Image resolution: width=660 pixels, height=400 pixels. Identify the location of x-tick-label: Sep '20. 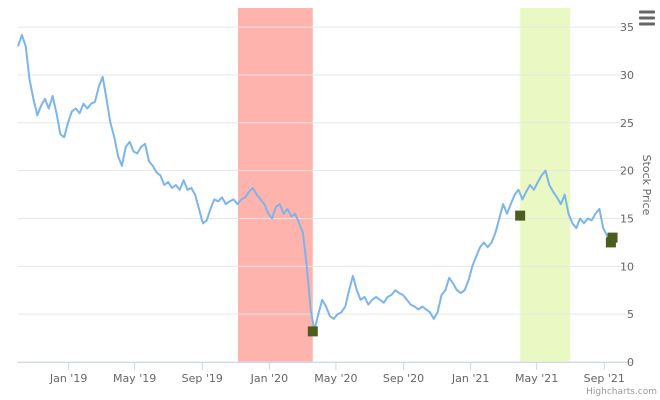
(403, 378).